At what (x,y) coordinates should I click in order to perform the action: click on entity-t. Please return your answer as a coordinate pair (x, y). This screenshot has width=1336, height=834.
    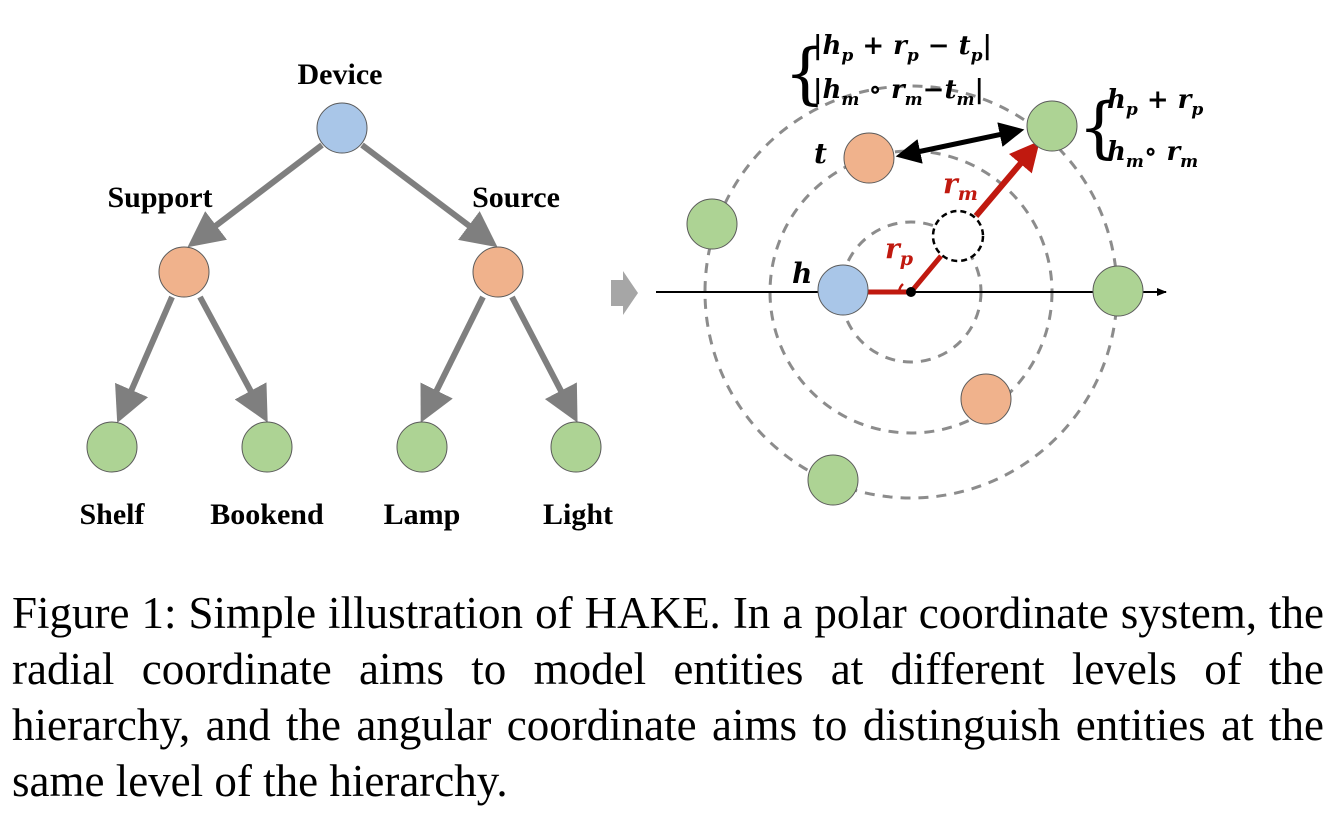
    Looking at the image, I should click on (869, 158).